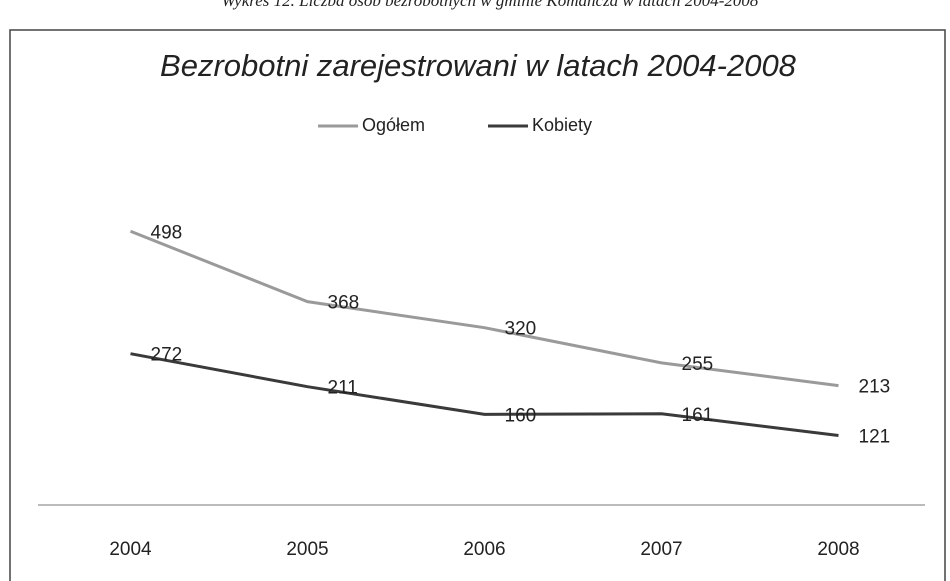  Describe the element at coordinates (484, 549) in the screenshot. I see `x-tick-label: 2006` at that location.